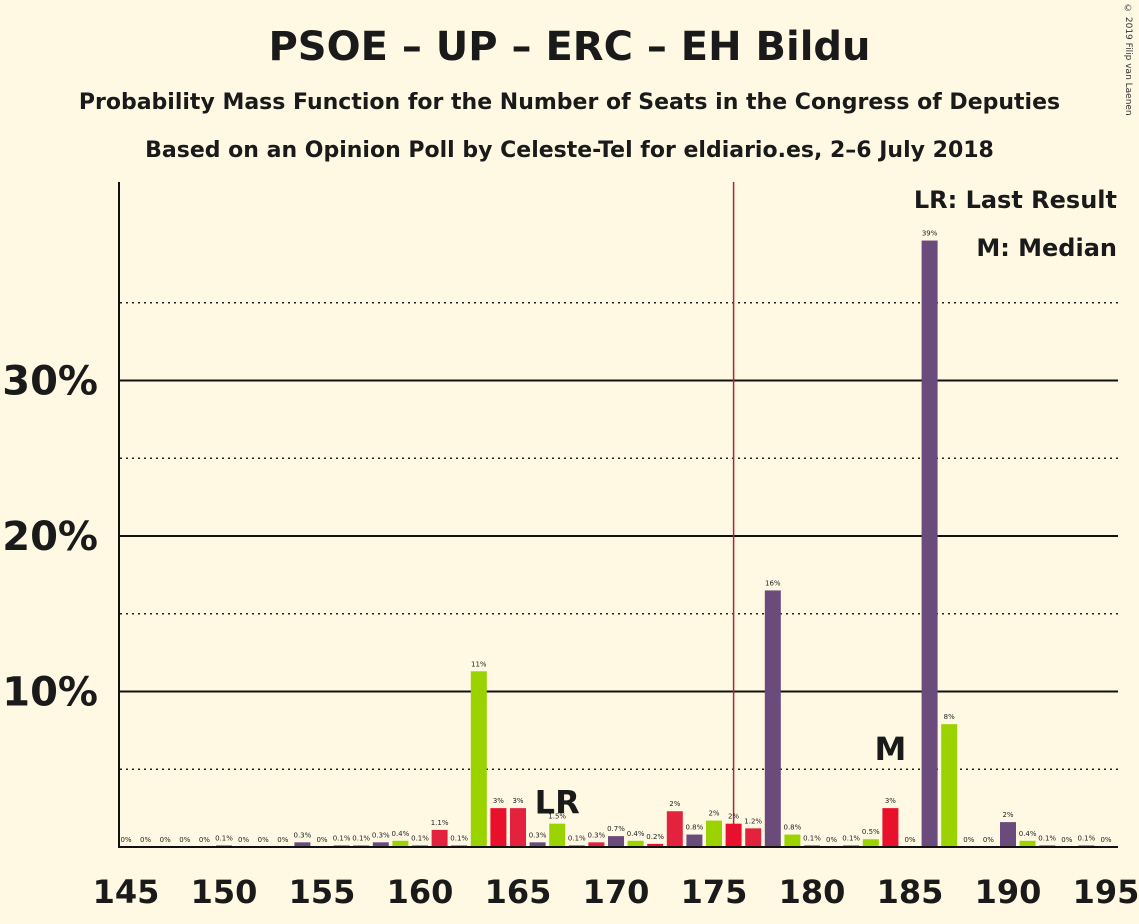 Image resolution: width=1139 pixels, height=924 pixels. I want to click on x-tick-label: 195, so click(1106, 892).